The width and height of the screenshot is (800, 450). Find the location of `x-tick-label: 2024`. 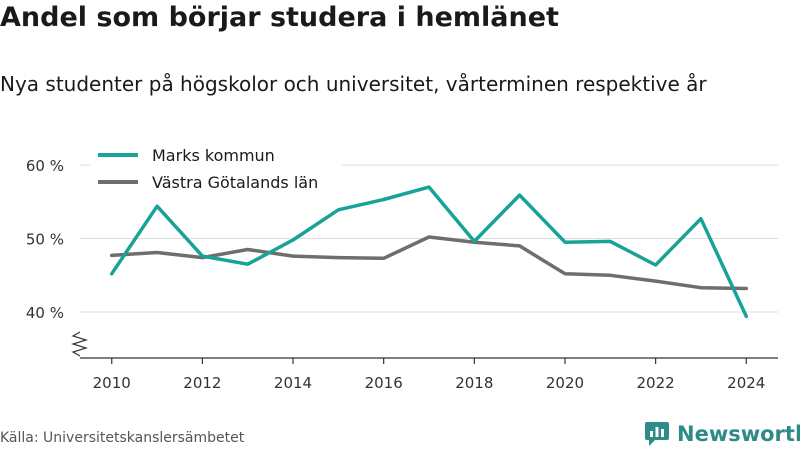

x-tick-label: 2024 is located at coordinates (746, 383).